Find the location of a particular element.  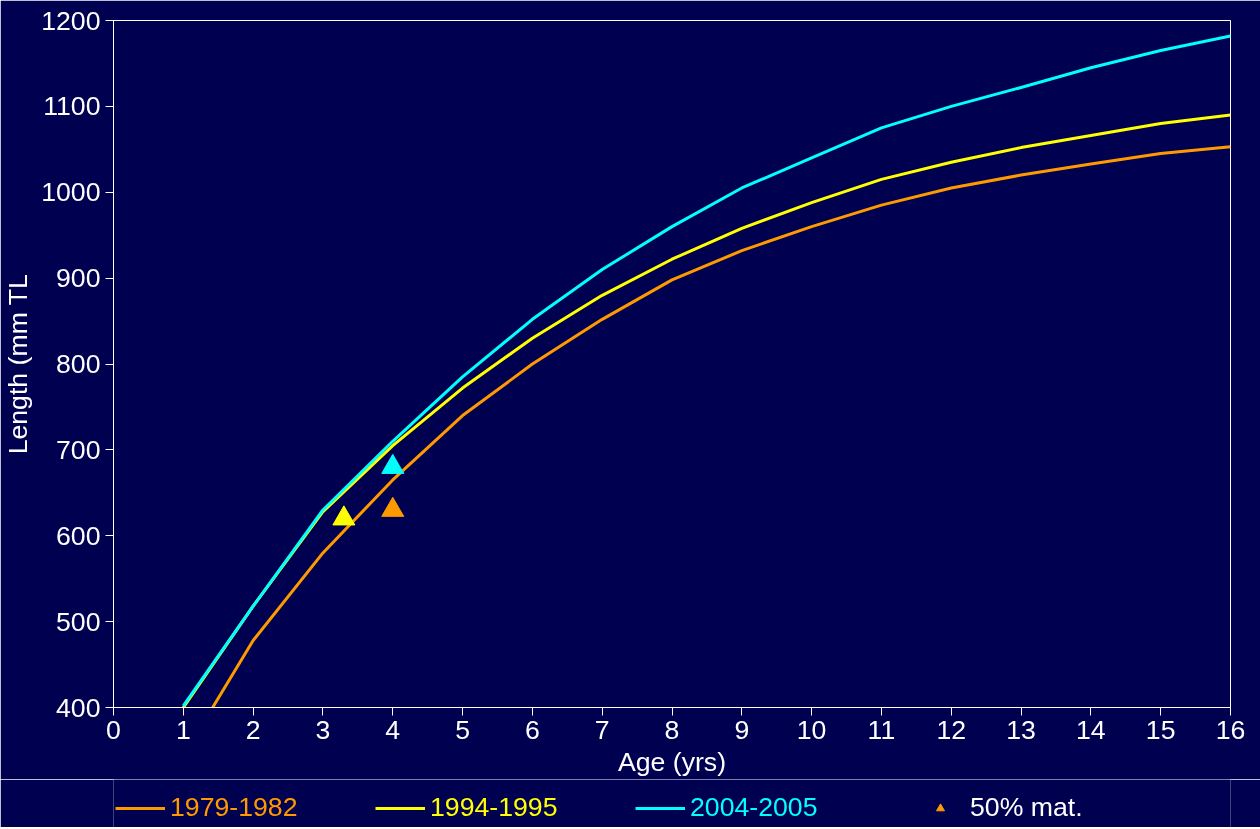

y-tick-label: 600 is located at coordinates (78, 535).